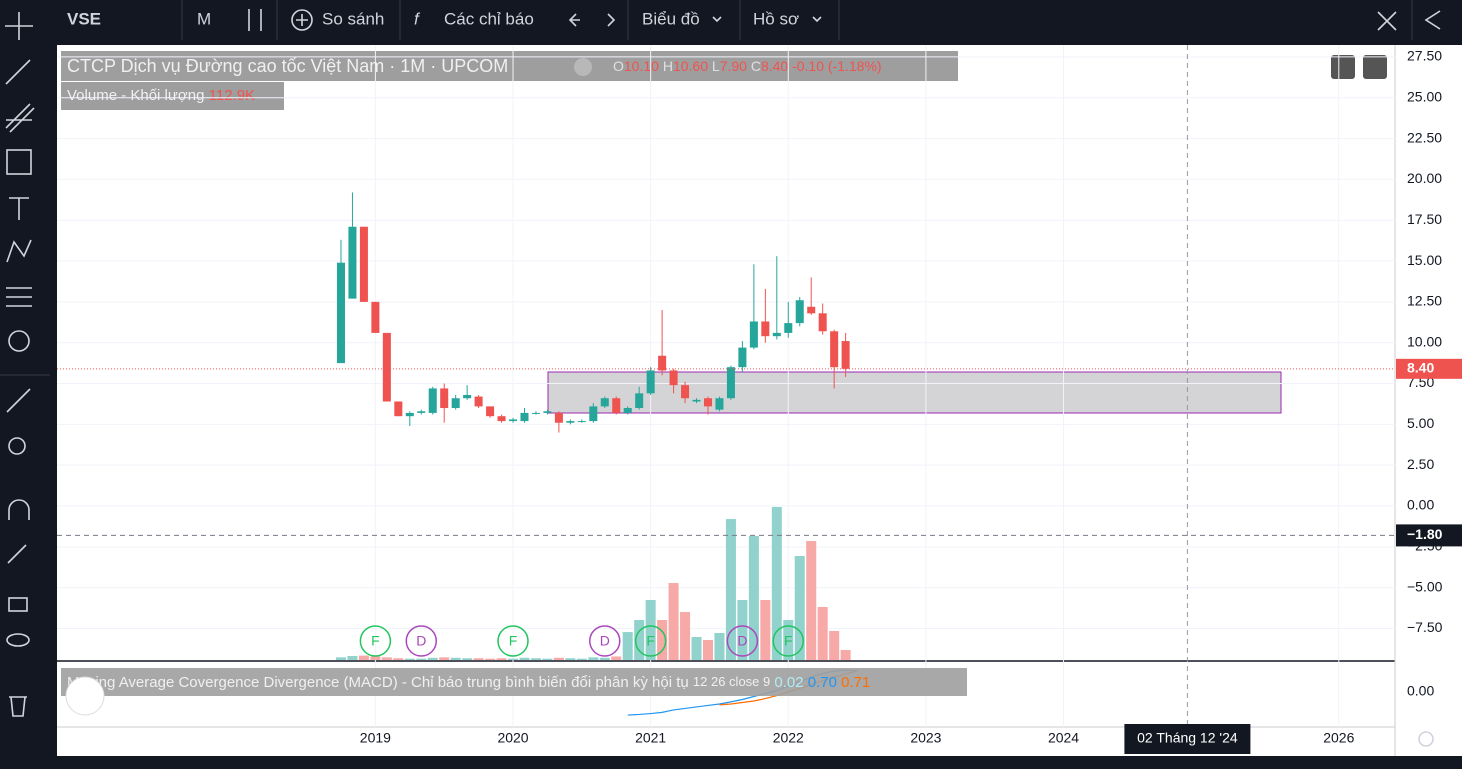  Describe the element at coordinates (788, 738) in the screenshot. I see `x-tick-label: 2022` at that location.